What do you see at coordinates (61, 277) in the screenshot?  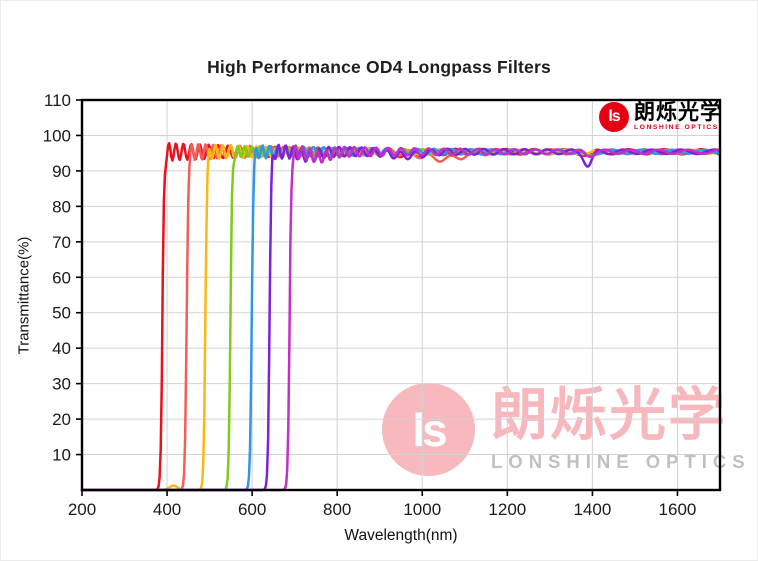 I see `y-tick-label: 60` at bounding box center [61, 277].